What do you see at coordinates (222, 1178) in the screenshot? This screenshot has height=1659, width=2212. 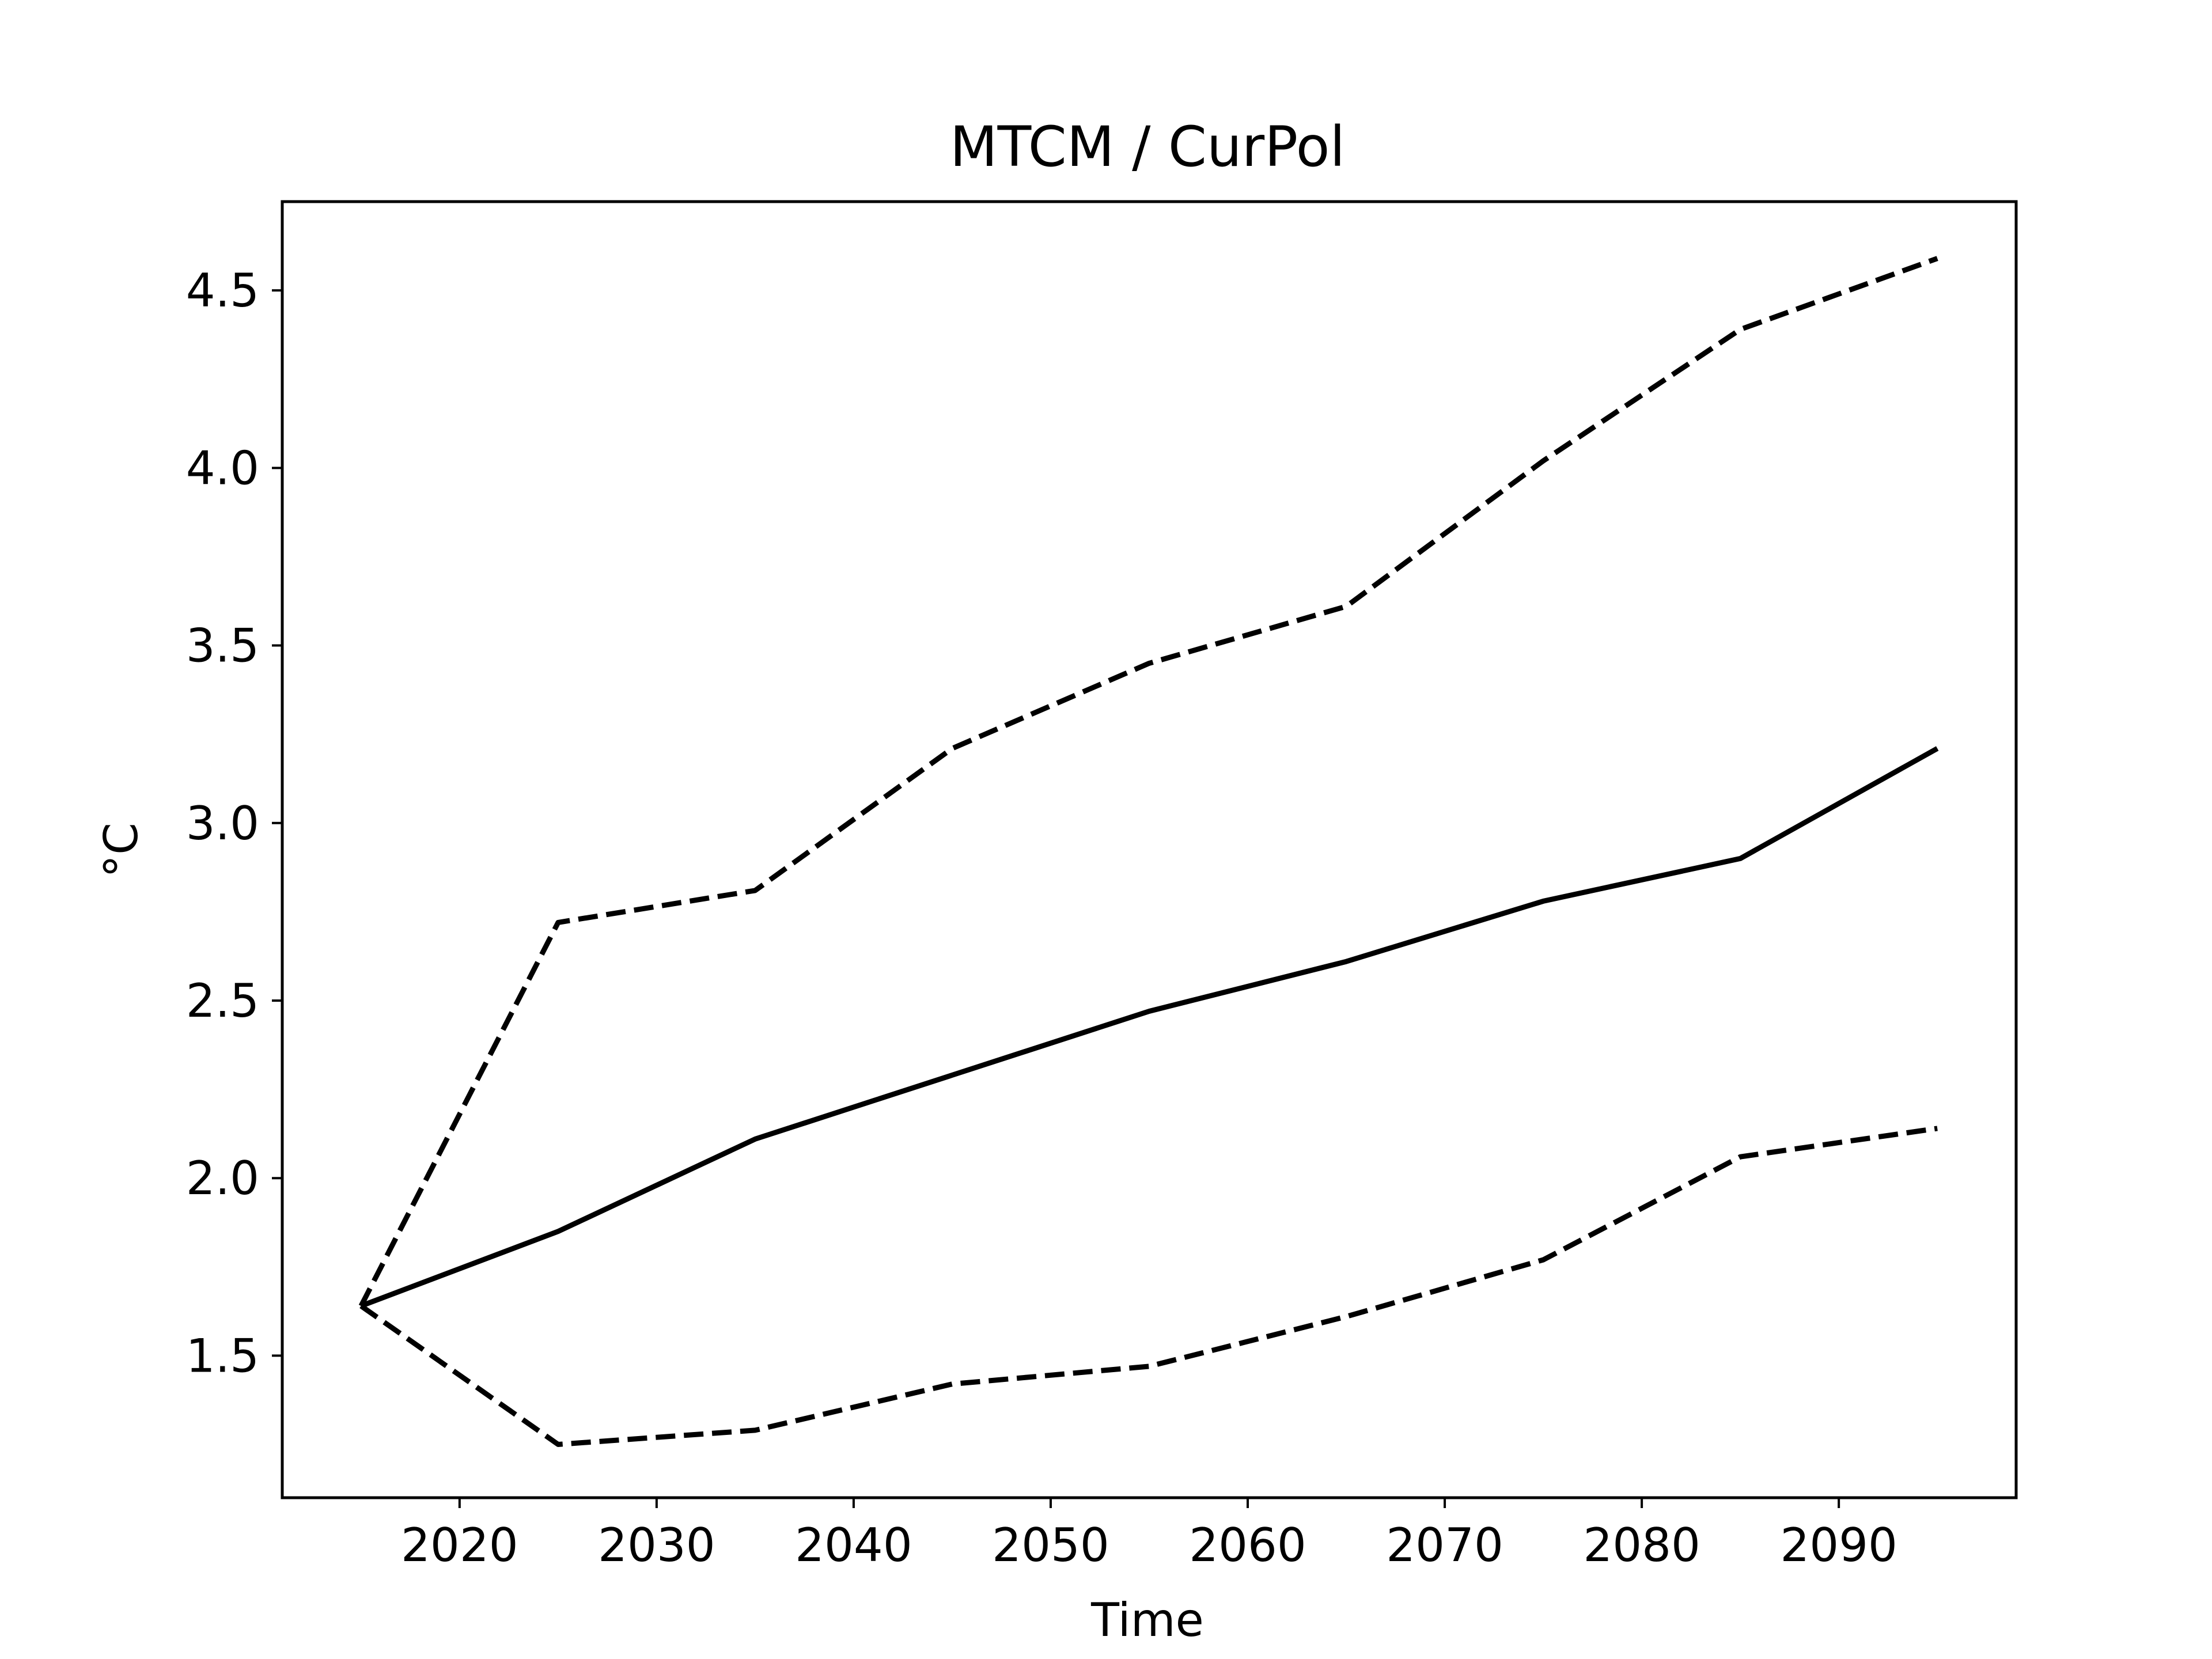 I see `y-tick-label: 2.0` at bounding box center [222, 1178].